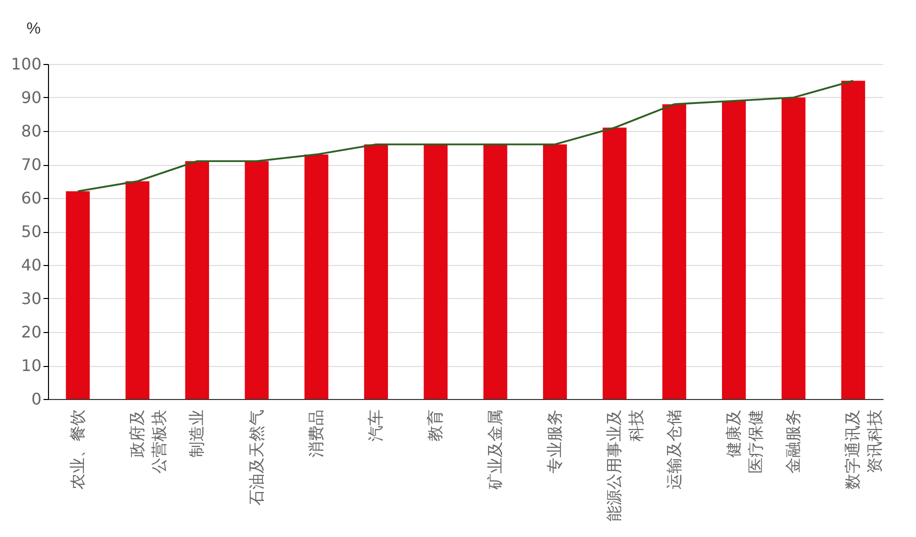 The height and width of the screenshot is (537, 916). What do you see at coordinates (494, 450) in the screenshot?
I see `x-tick-label: 矿业及金属` at bounding box center [494, 450].